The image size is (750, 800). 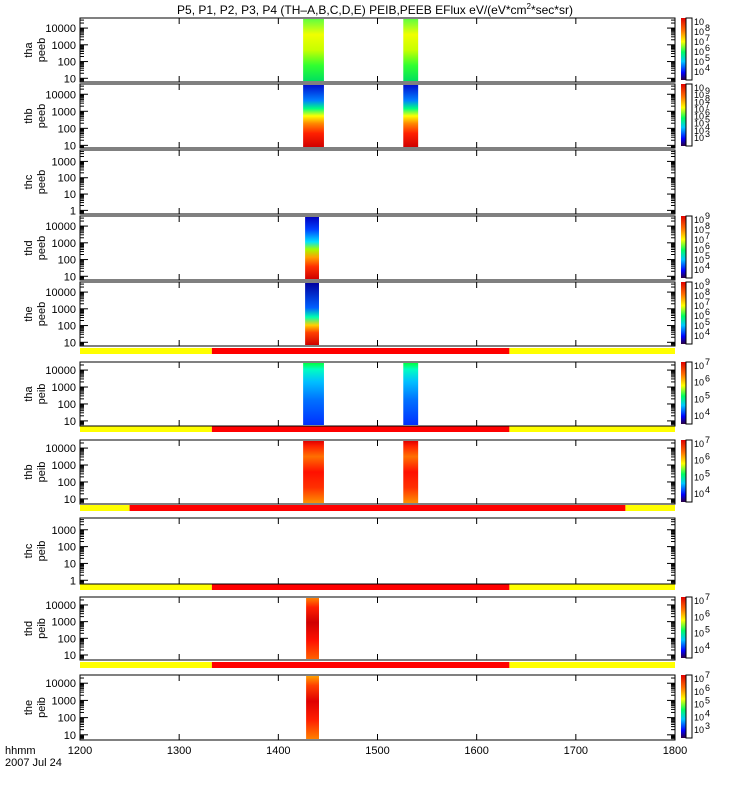 What do you see at coordinates (707, 226) in the screenshot?
I see `colorbar-tick-exponent: 8` at bounding box center [707, 226].